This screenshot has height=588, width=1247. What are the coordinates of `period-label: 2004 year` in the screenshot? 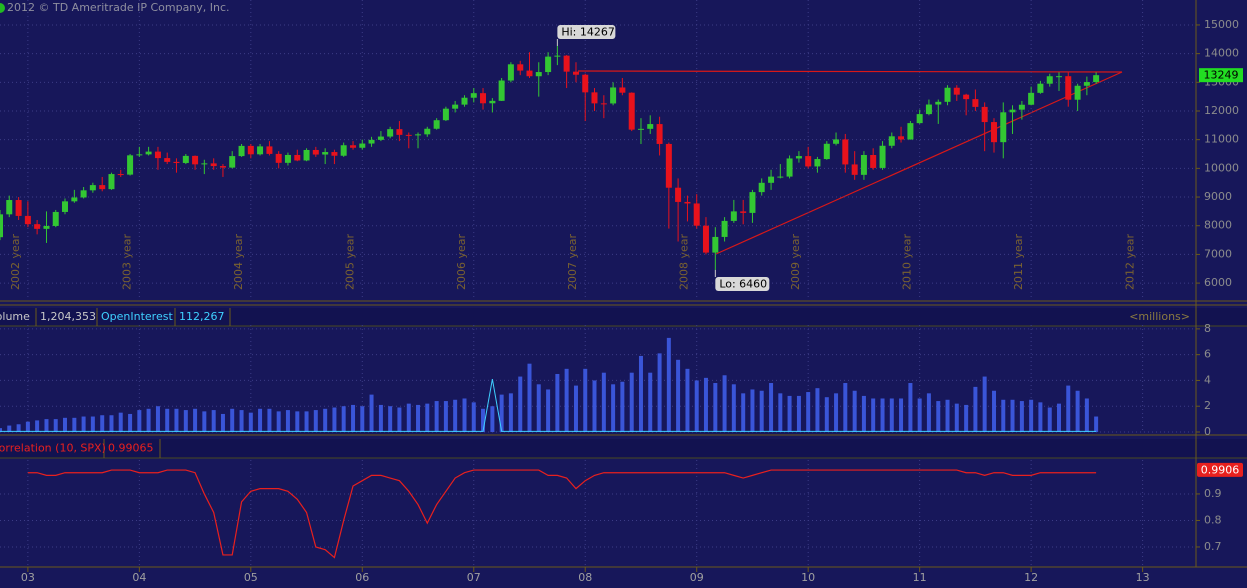 It's located at (238, 261).